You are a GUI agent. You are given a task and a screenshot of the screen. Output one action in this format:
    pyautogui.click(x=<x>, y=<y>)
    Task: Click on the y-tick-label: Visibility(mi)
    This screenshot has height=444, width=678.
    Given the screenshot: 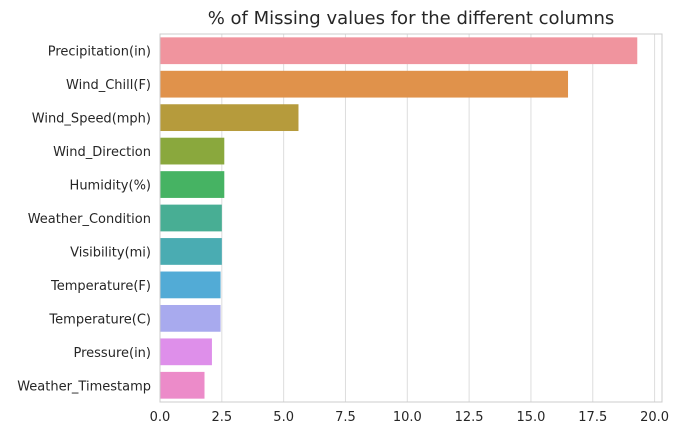 What is the action you would take?
    pyautogui.click(x=110, y=252)
    